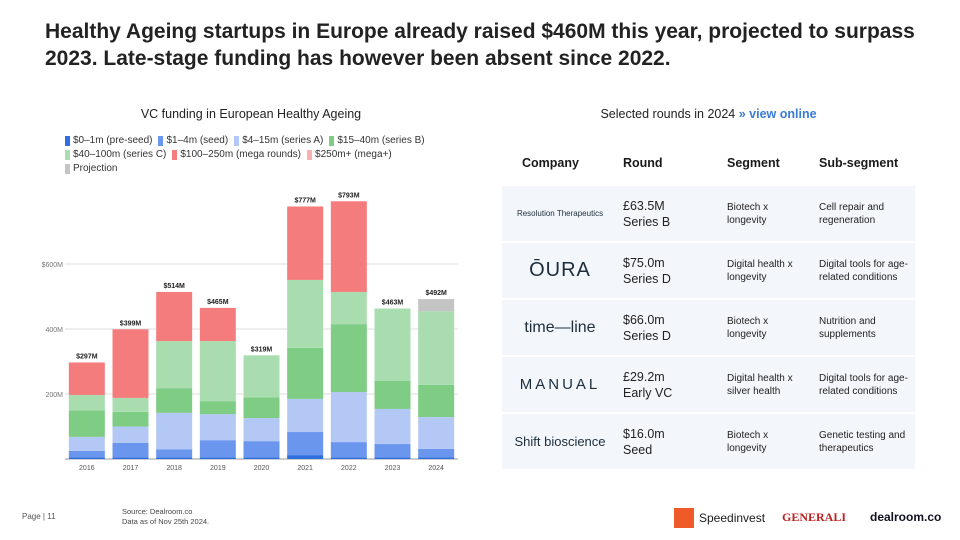 Image resolution: width=960 pixels, height=540 pixels. What do you see at coordinates (708, 114) in the screenshot?
I see `rounds-title: Selected rounds in 2024 » view online` at bounding box center [708, 114].